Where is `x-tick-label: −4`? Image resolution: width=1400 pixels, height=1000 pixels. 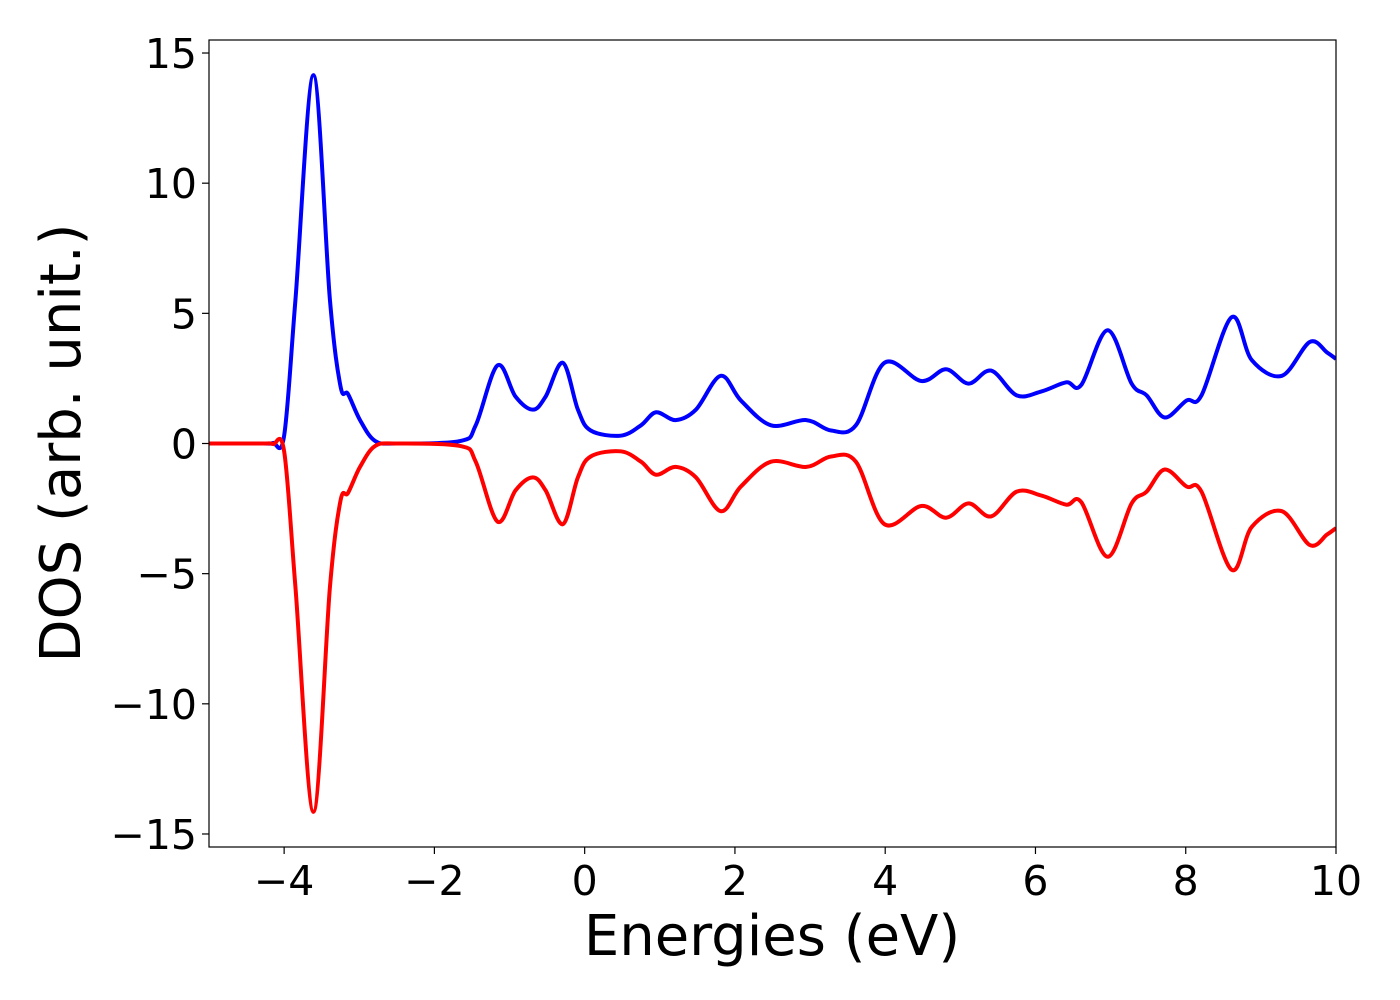
x-tick-label: −4 is located at coordinates (284, 881).